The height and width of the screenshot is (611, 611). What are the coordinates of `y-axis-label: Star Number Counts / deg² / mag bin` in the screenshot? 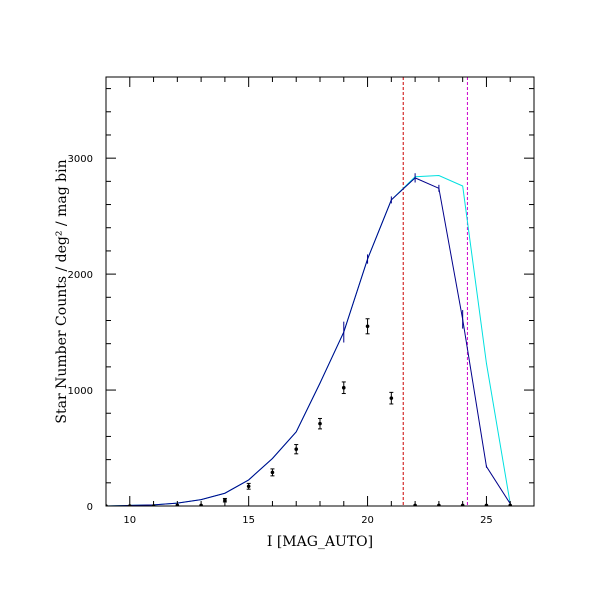 It's located at (62, 291).